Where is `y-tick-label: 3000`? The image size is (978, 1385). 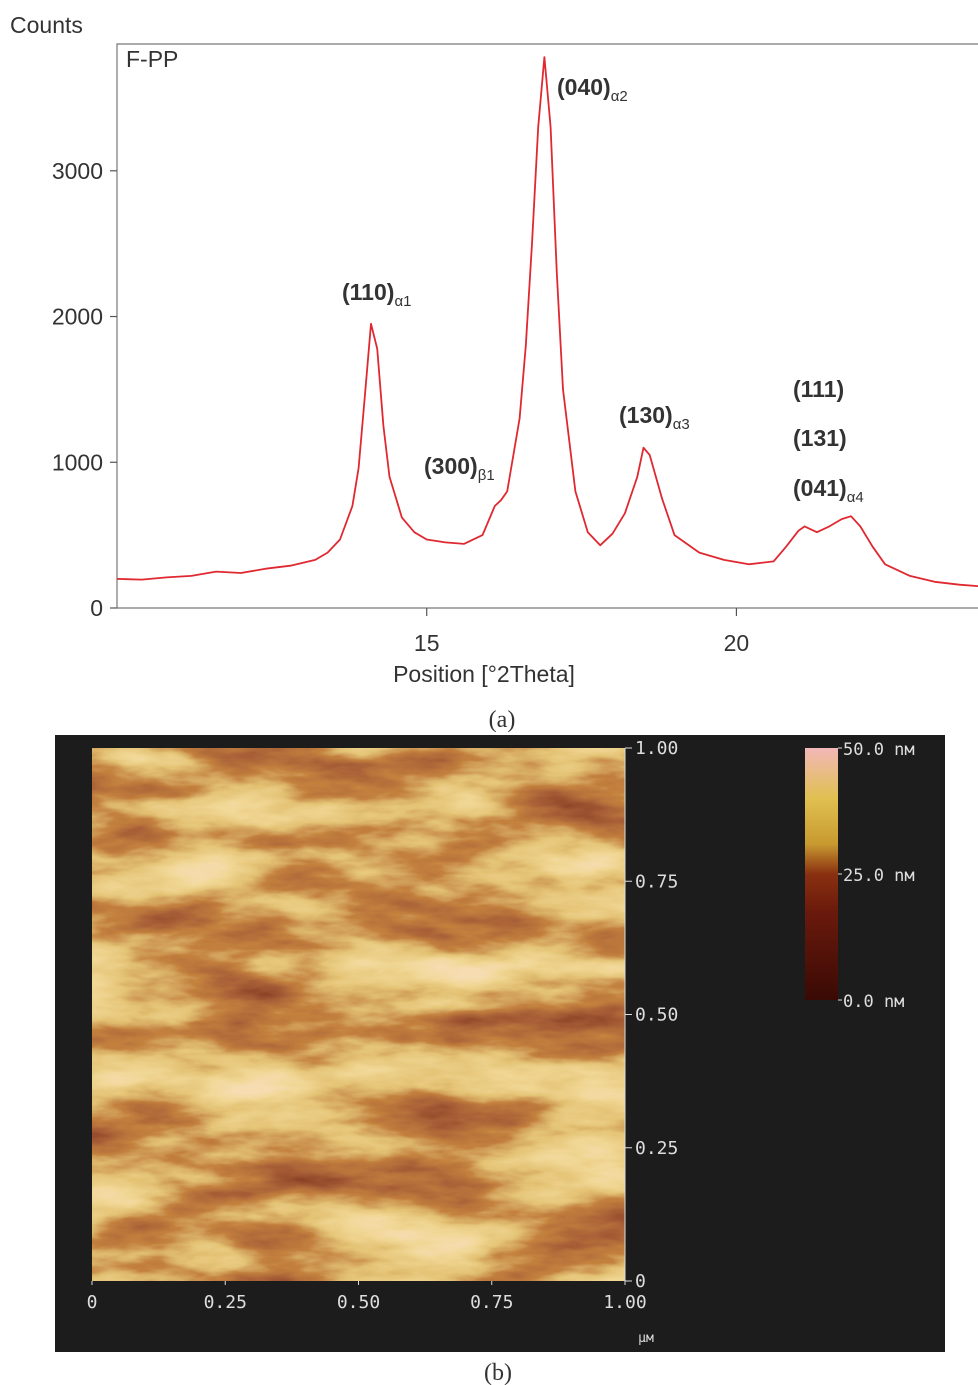 y-tick-label: 3000 is located at coordinates (77, 171).